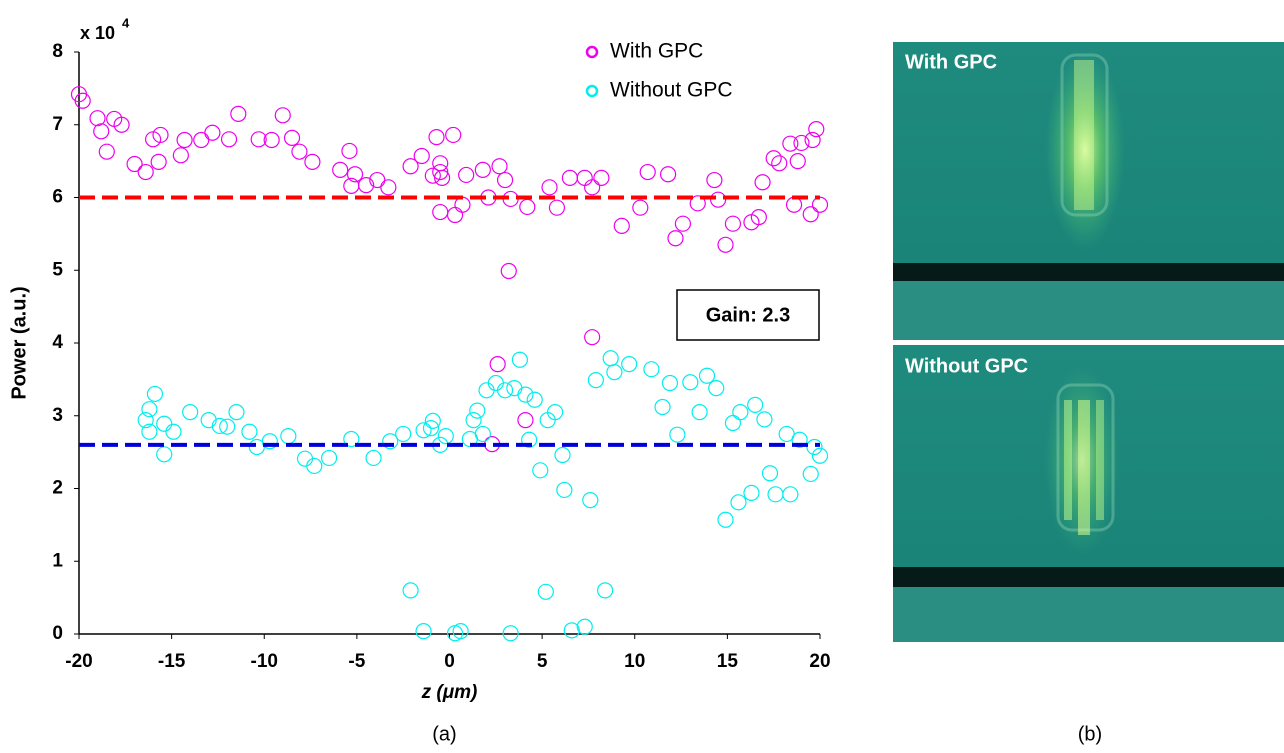  I want to click on x-tick-label: 0, so click(449, 661).